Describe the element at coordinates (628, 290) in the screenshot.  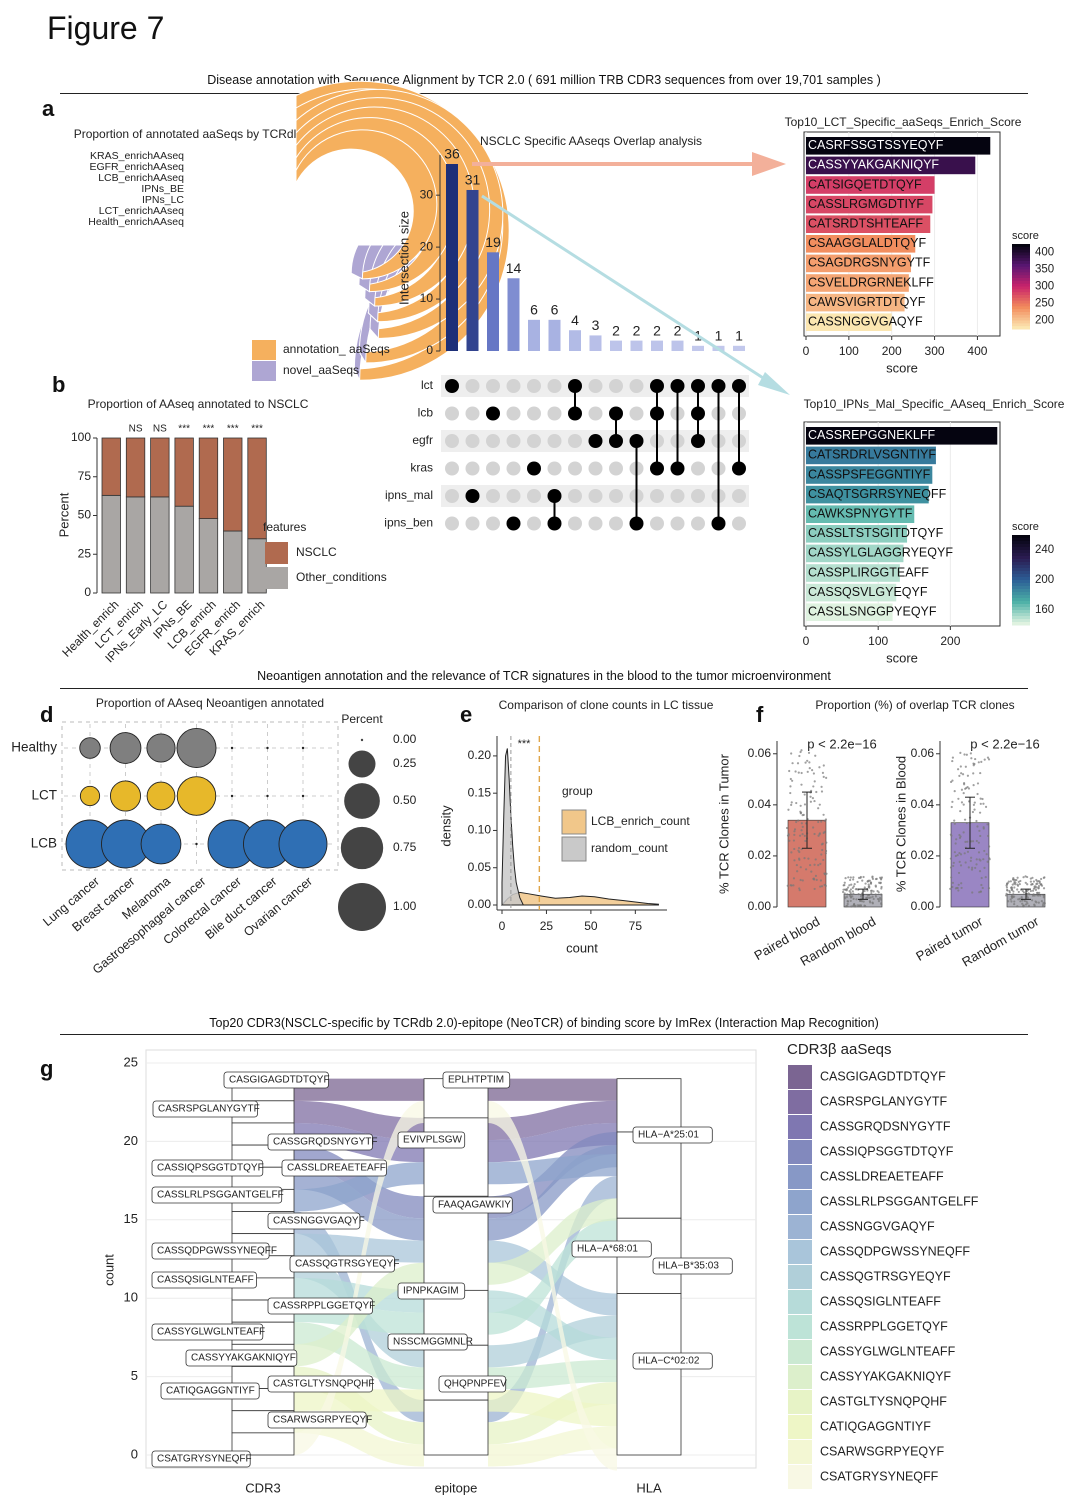
I see `arrow-to-ipns` at that location.